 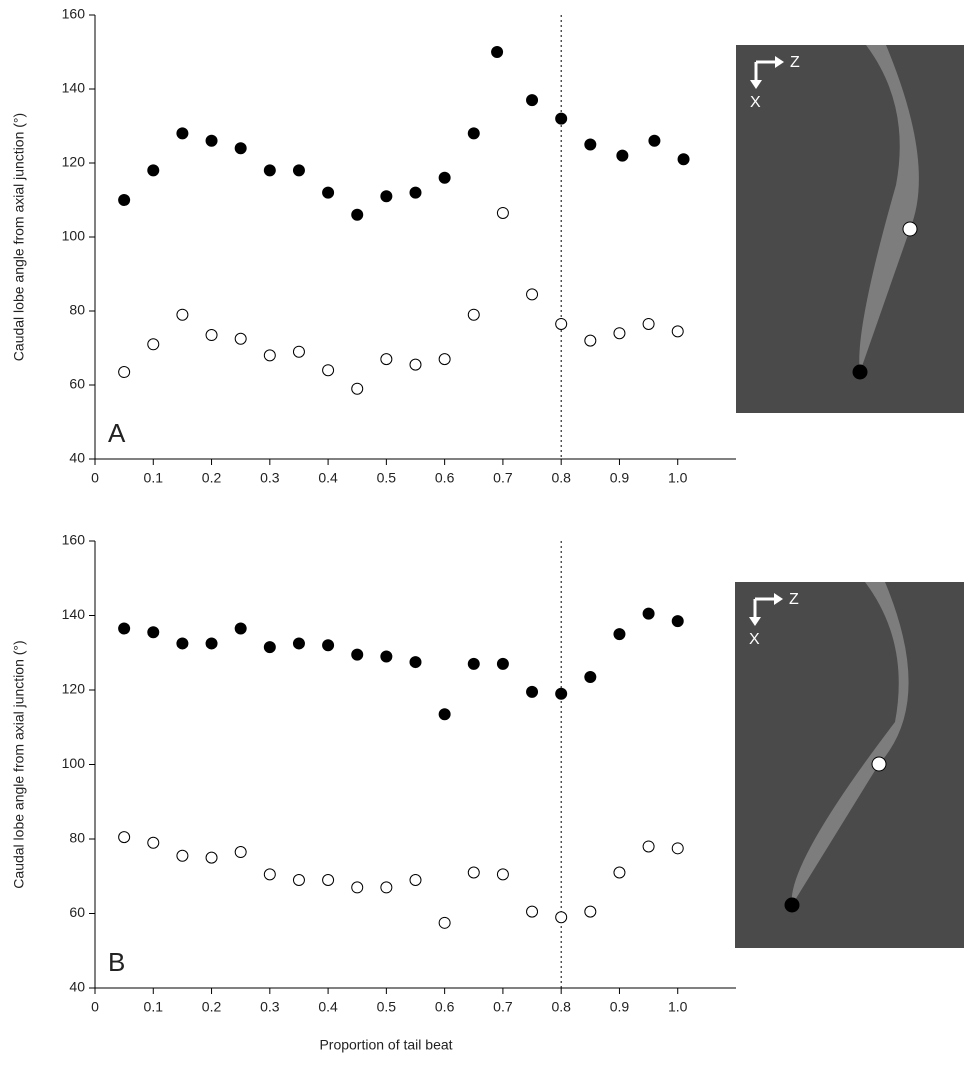 I want to click on y-tick-label: 40, so click(x=77, y=987).